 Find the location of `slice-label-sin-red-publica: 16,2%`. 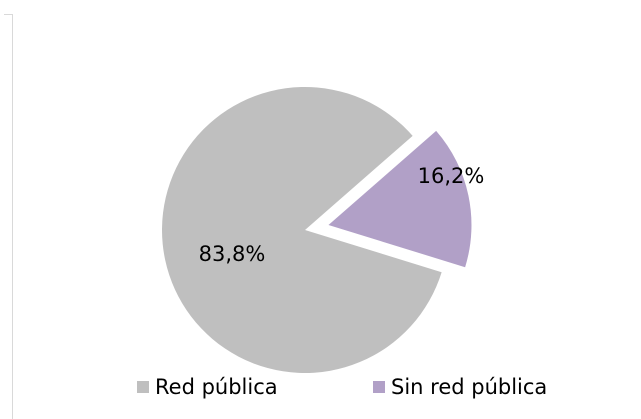

slice-label-sin-red-publica: 16,2% is located at coordinates (451, 176).